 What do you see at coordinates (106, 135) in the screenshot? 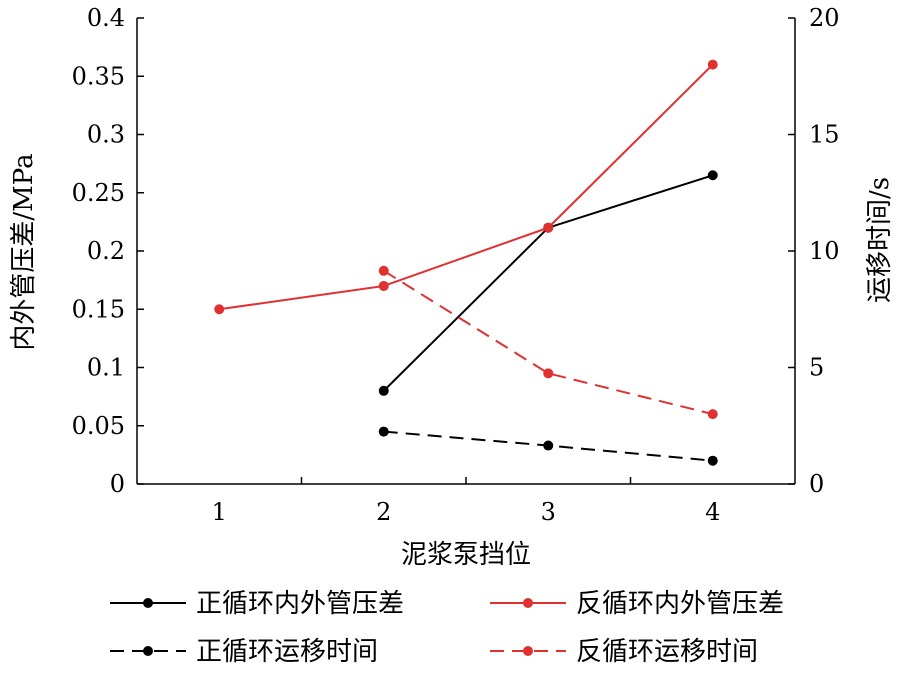
I see `y-left-tick-label: 0.3` at bounding box center [106, 135].